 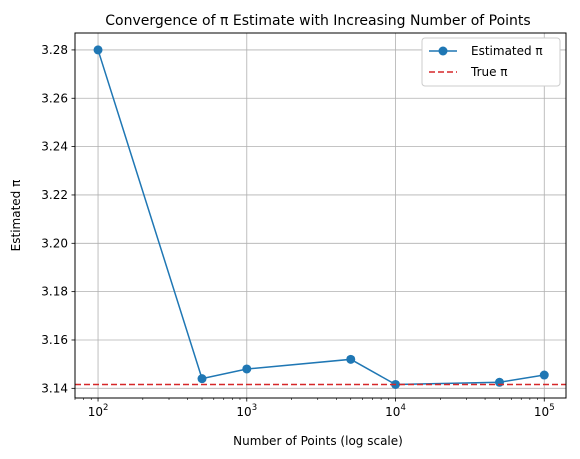 What do you see at coordinates (54, 340) in the screenshot?
I see `y-tick-label: 3.16` at bounding box center [54, 340].